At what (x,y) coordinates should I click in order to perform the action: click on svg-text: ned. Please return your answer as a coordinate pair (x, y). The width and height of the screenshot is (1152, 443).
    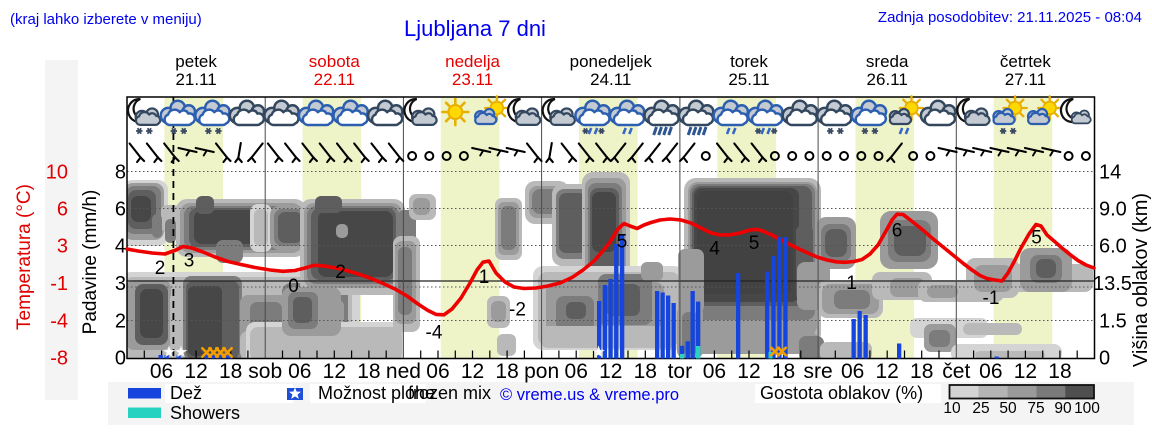
    Looking at the image, I should click on (403, 371).